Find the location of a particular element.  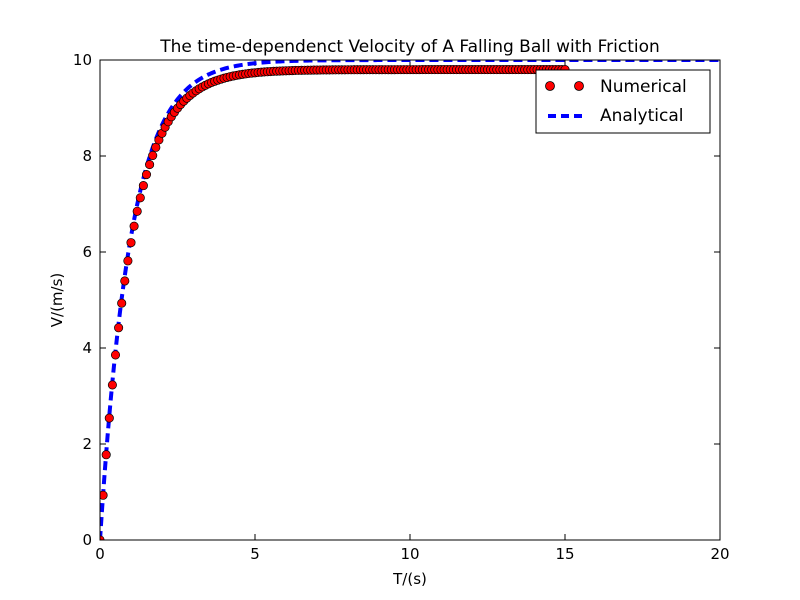

legend-label-analytical: Analytical is located at coordinates (641, 116).